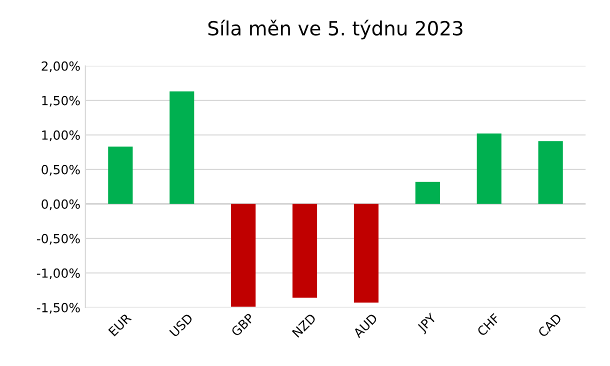 This screenshot has height=366, width=610. Describe the element at coordinates (58, 239) in the screenshot. I see `y-tick-label: -0,50%` at that location.